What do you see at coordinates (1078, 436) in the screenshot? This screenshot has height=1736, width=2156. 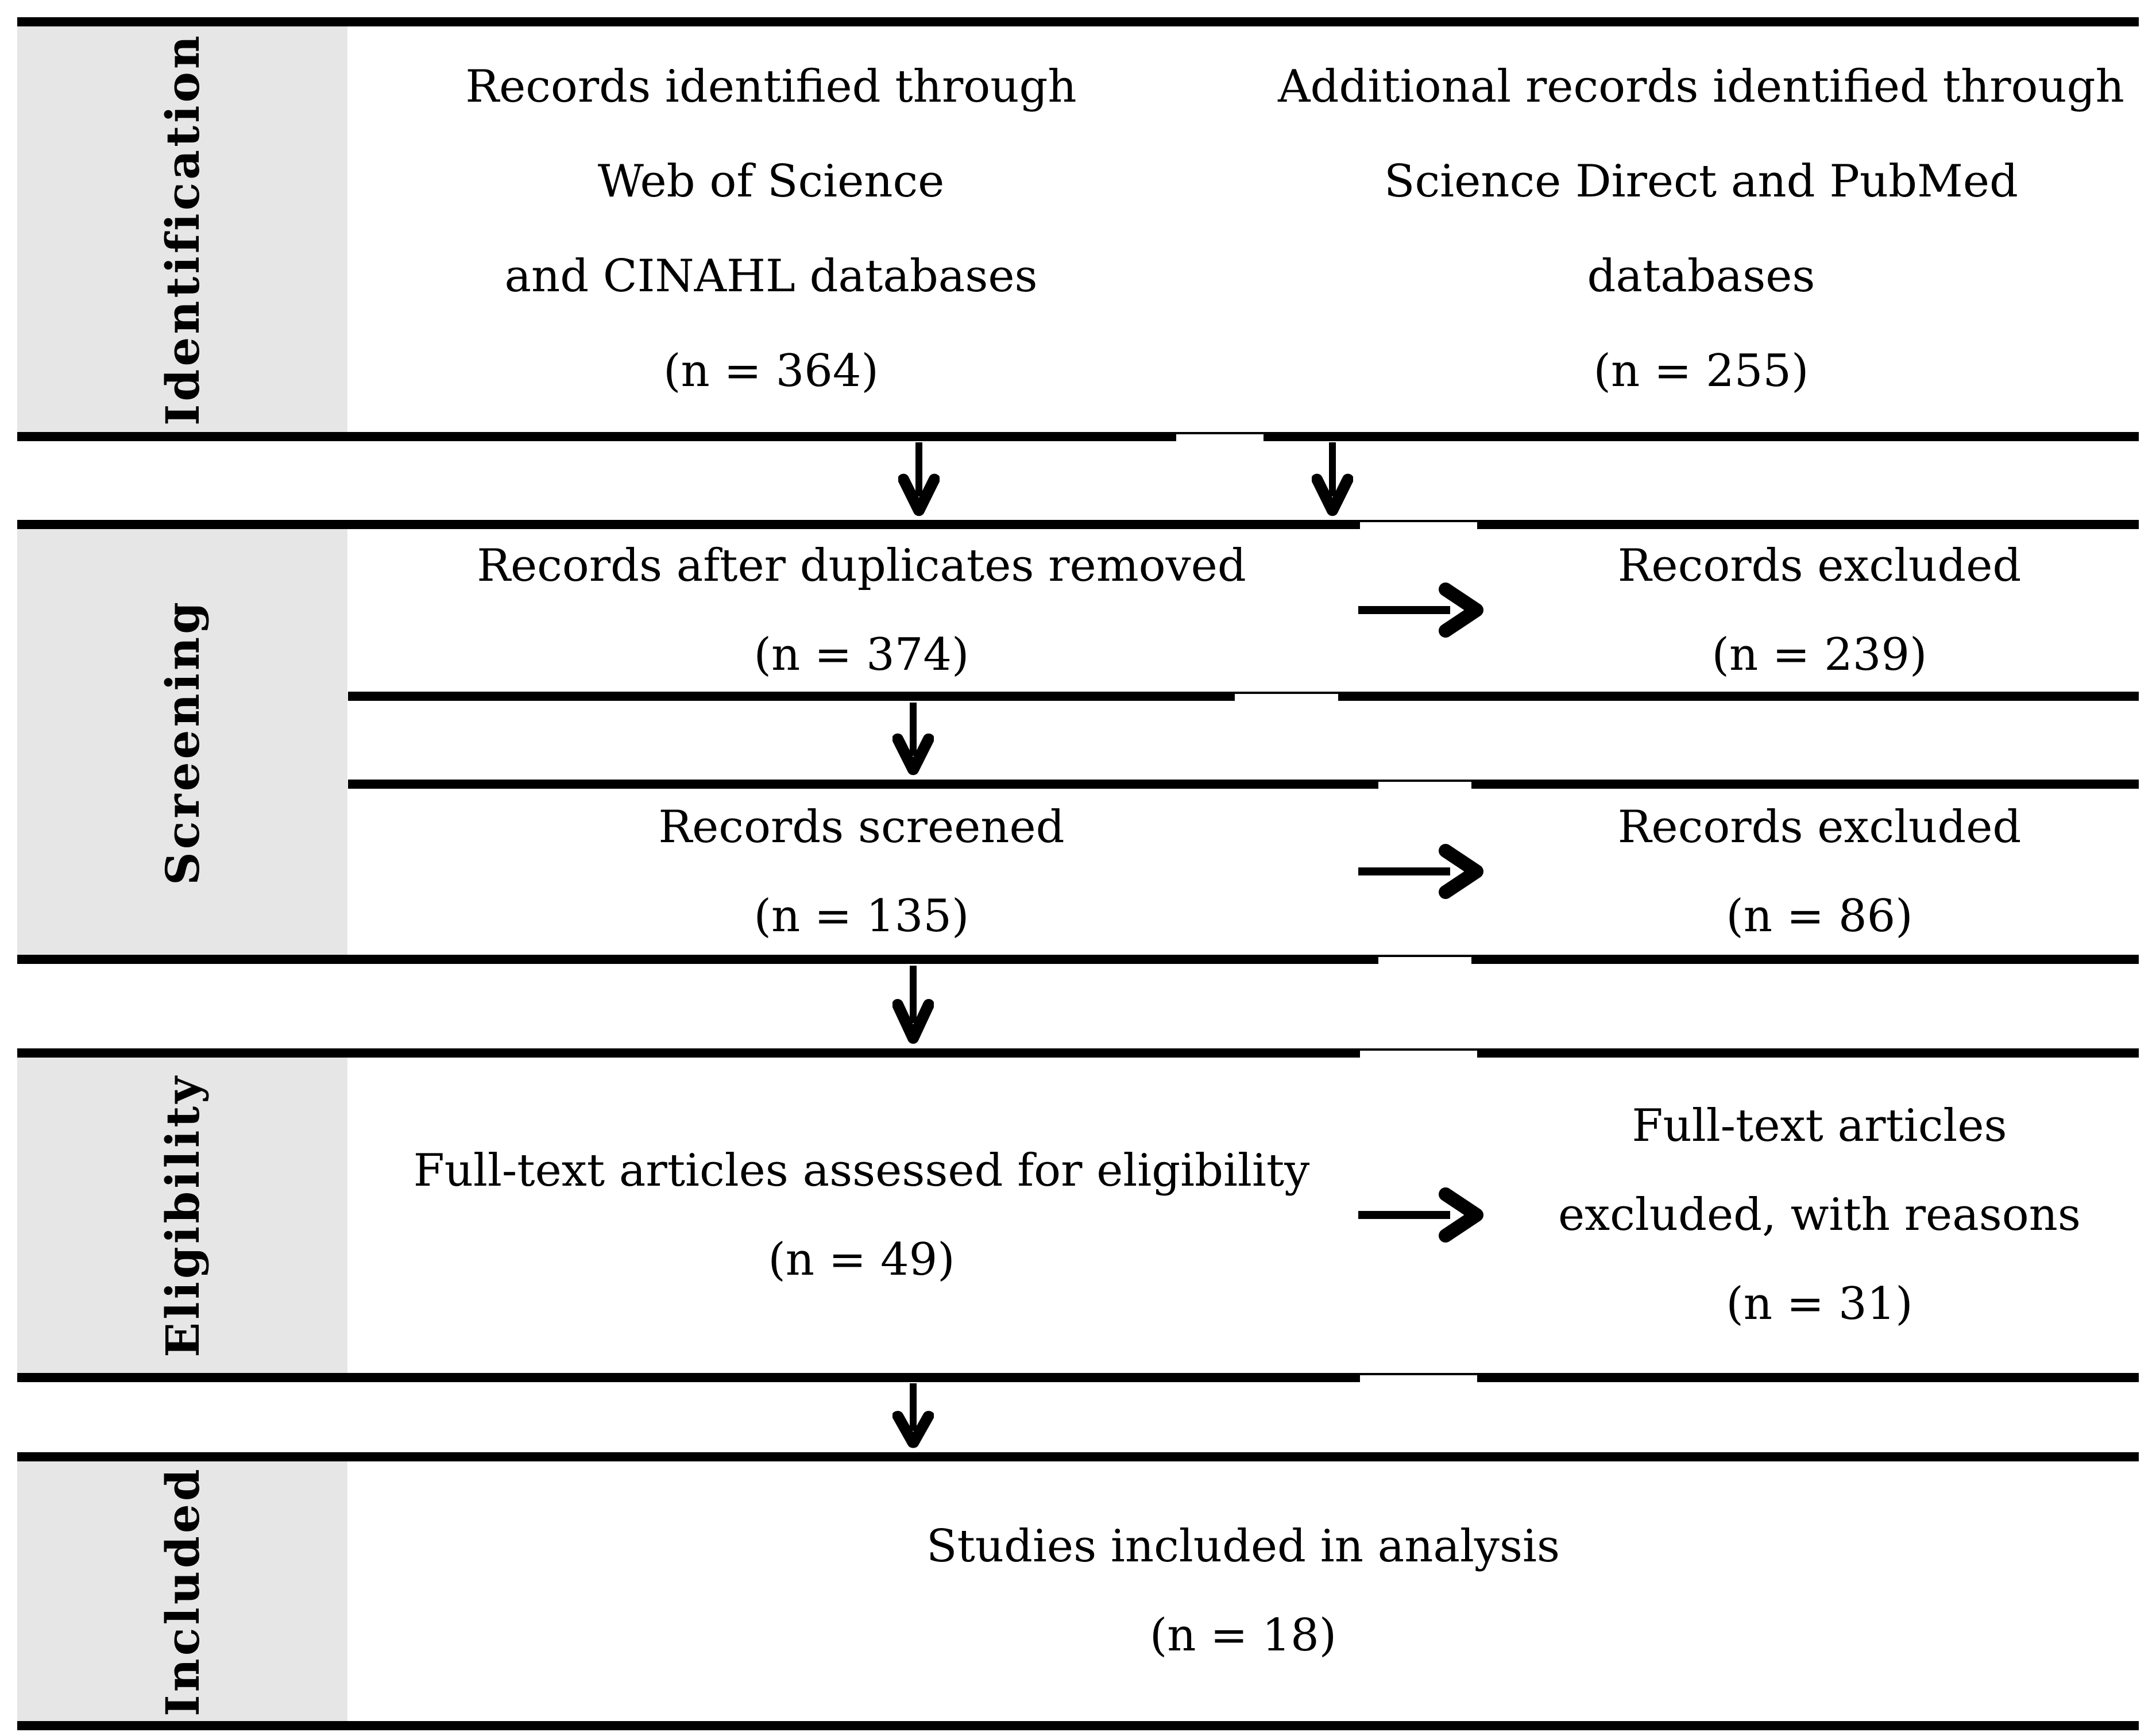 I see `divider-bar-identification-bottom` at bounding box center [1078, 436].